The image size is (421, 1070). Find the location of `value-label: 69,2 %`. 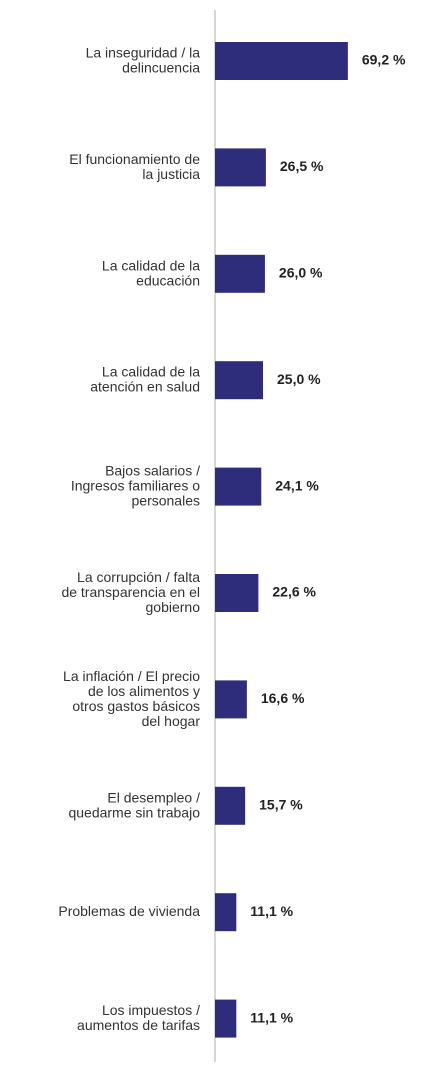

value-label: 69,2 % is located at coordinates (384, 60).